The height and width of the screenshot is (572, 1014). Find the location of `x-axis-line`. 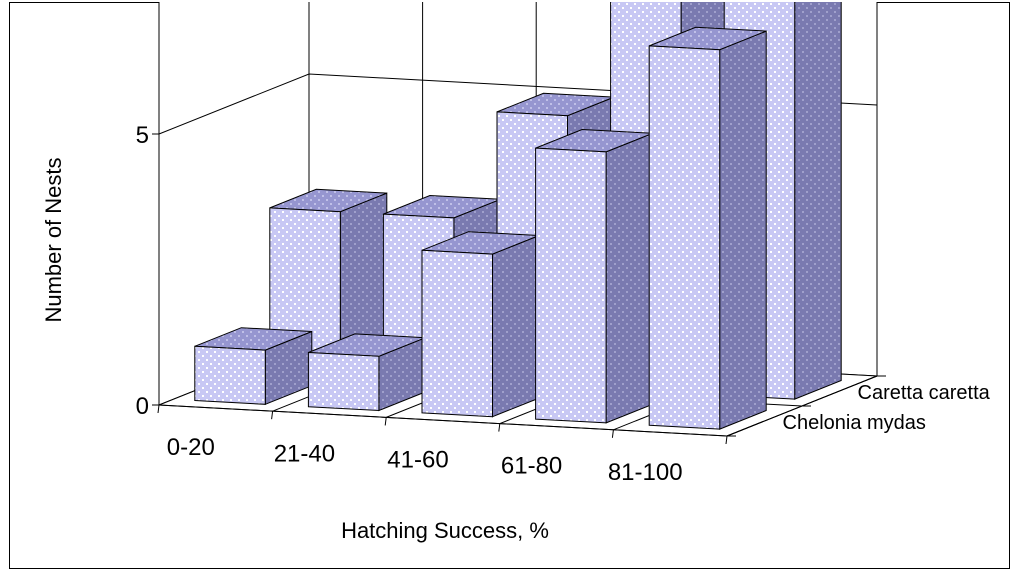

x-axis-line is located at coordinates (443, 420).